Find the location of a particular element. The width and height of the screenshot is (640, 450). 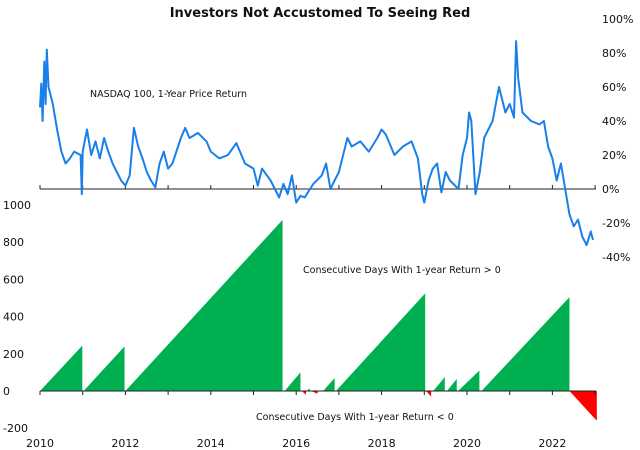

right-y-tick-label: 0% is located at coordinates (610, 189).